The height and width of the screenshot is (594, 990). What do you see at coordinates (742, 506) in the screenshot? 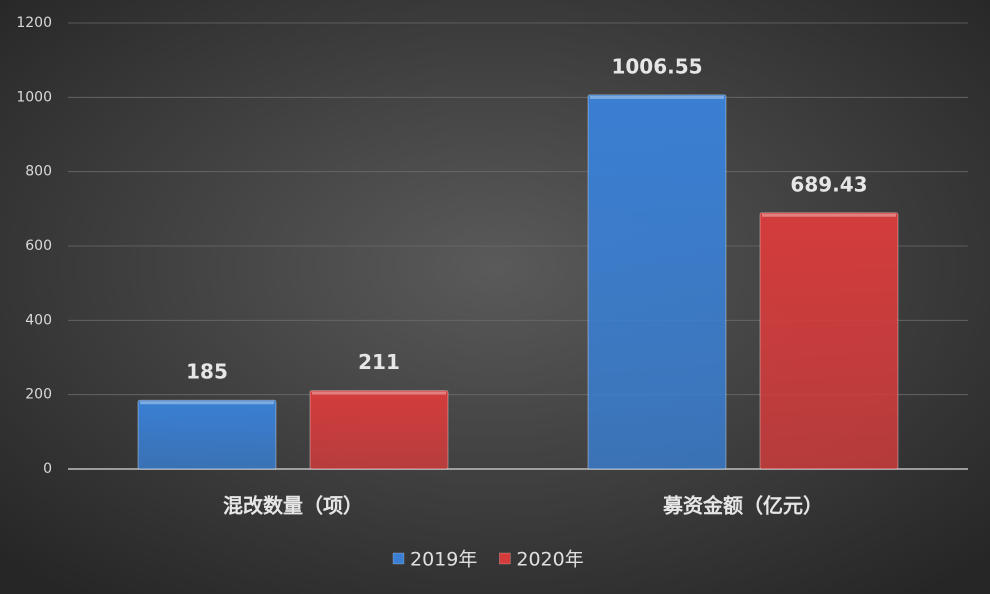
I see `x-tick-label: 募资金额（亿元）` at bounding box center [742, 506].